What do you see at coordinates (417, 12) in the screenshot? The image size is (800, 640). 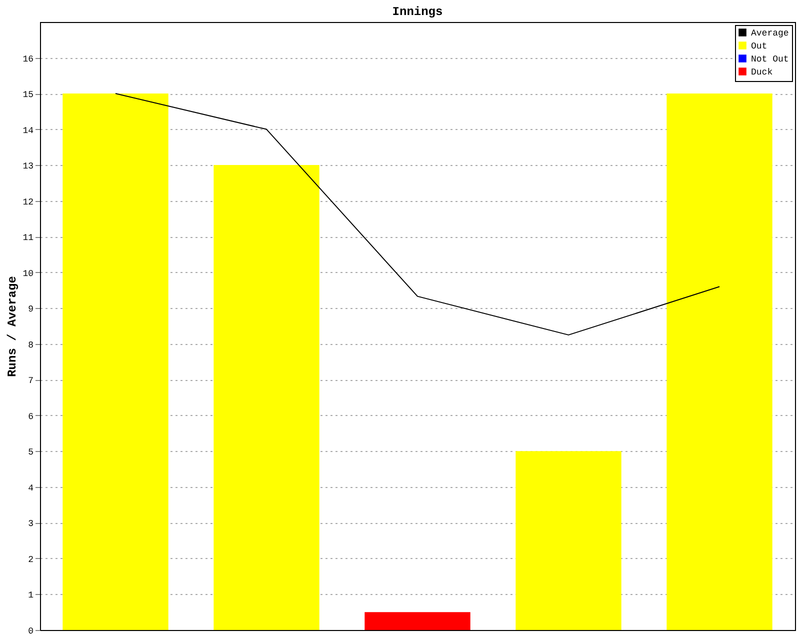 I see `chart-title: Innings` at bounding box center [417, 12].